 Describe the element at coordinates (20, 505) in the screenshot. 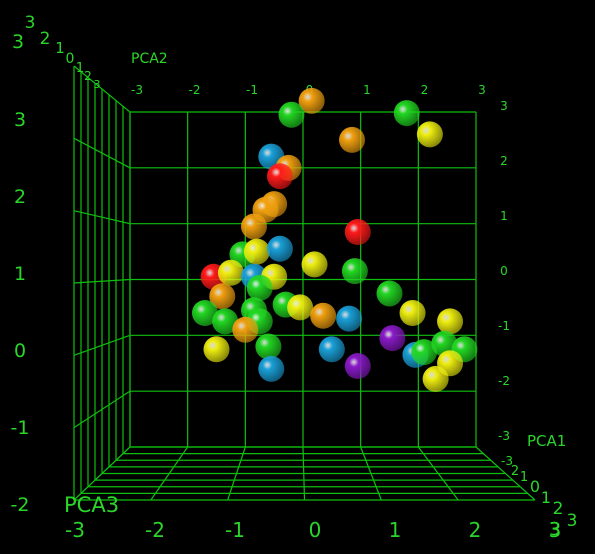

I see `z-tick-left: -2` at that location.